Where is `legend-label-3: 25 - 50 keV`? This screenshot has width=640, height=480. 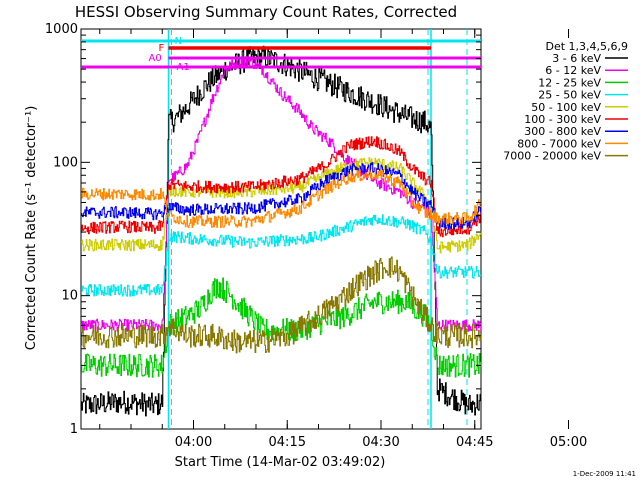
legend-label-3: 25 - 50 keV is located at coordinates (569, 95).